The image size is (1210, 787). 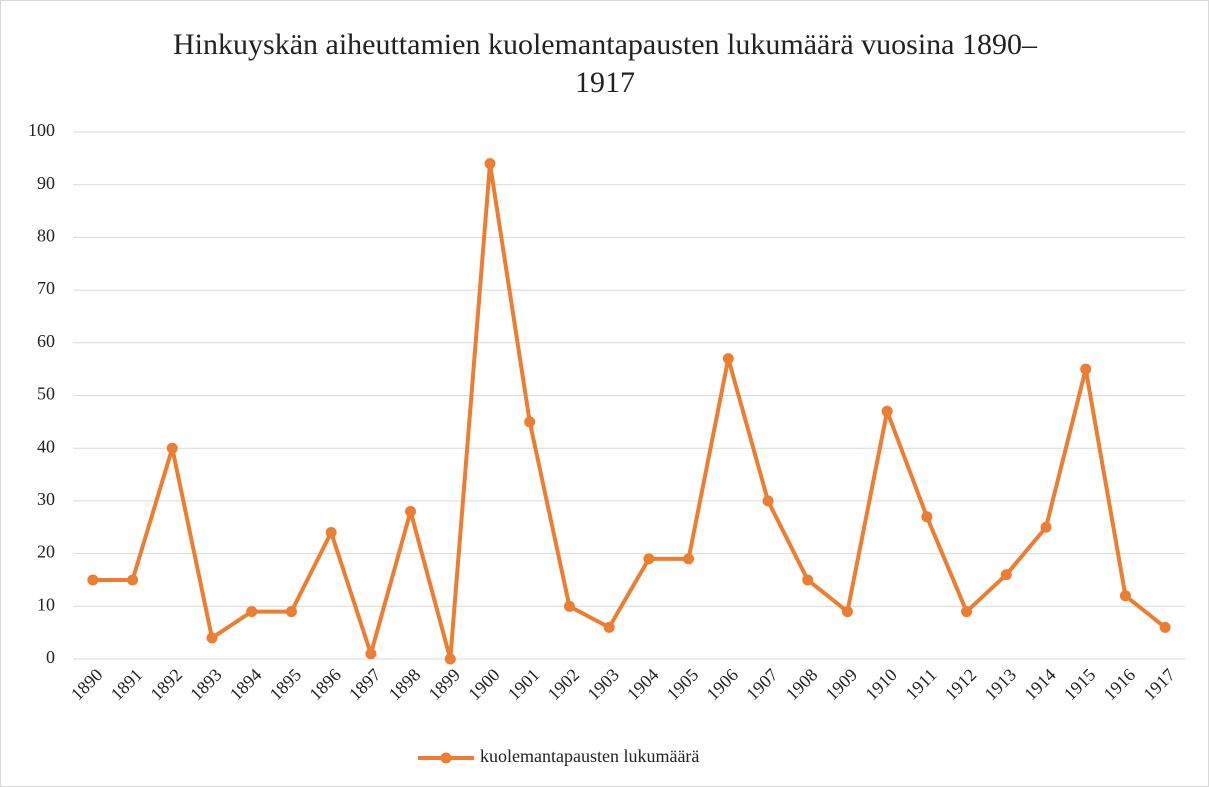 What do you see at coordinates (46, 236) in the screenshot?
I see `y-tick-label: 80` at bounding box center [46, 236].